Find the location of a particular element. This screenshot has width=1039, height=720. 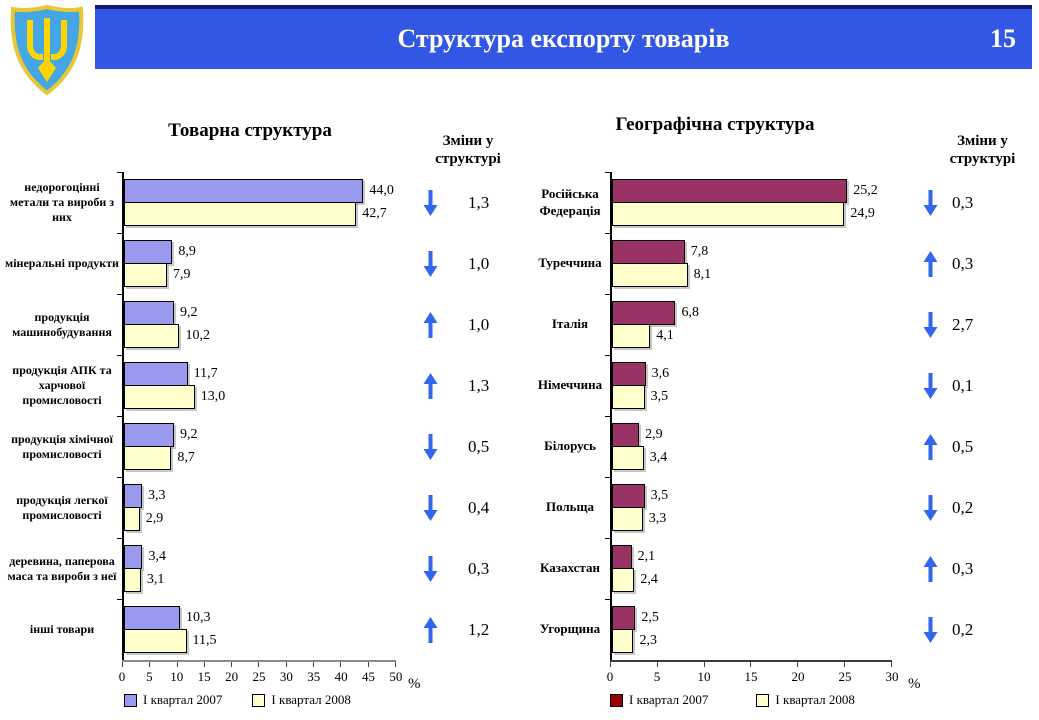

chart-row: Білорусь 2,9 3,4 is located at coordinates (711, 446).